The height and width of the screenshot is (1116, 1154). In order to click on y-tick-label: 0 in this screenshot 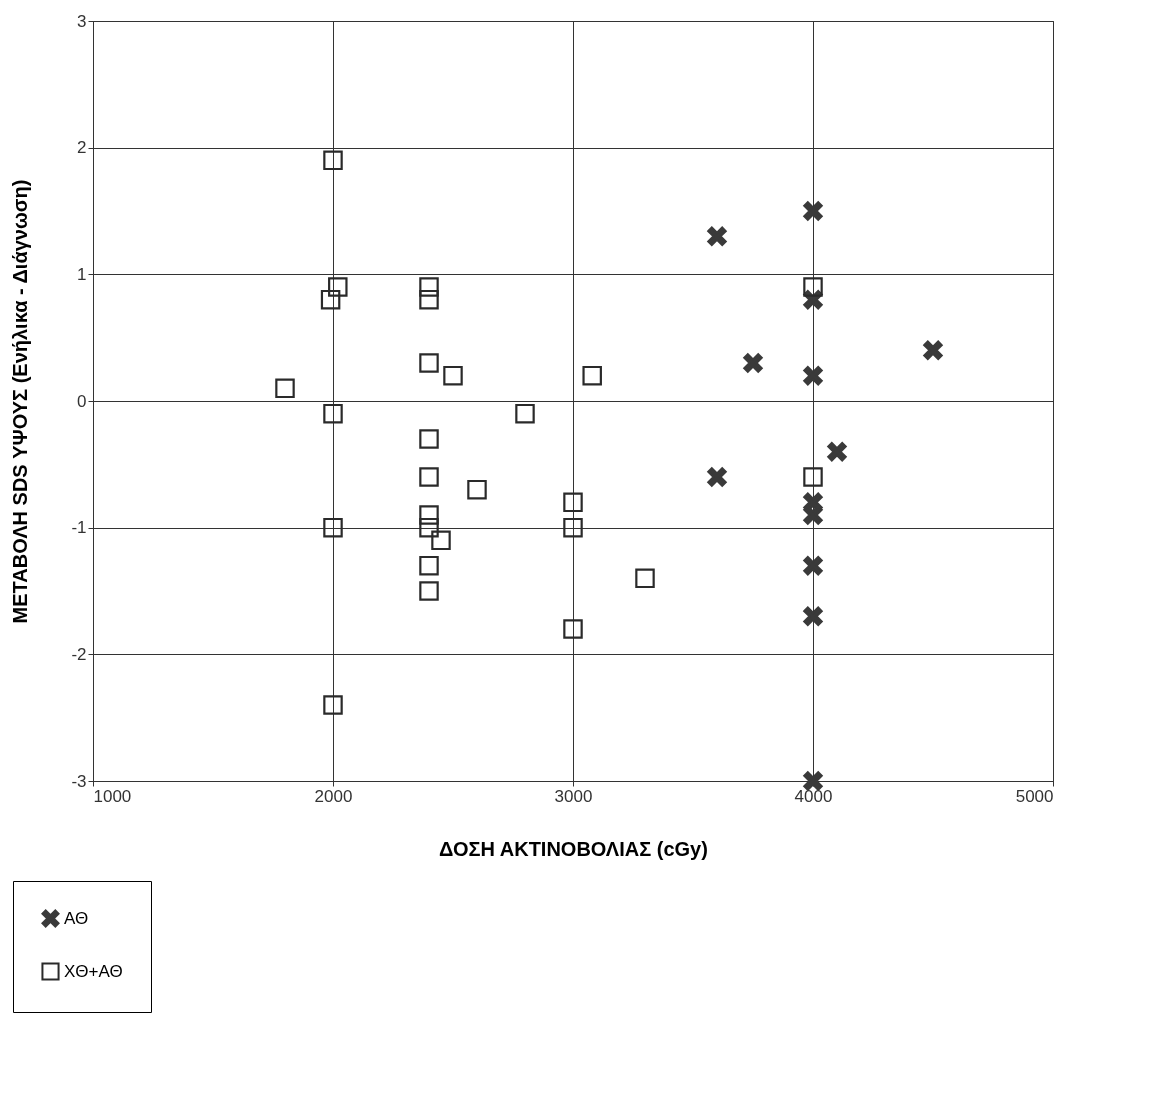, I will do `click(82, 401)`.